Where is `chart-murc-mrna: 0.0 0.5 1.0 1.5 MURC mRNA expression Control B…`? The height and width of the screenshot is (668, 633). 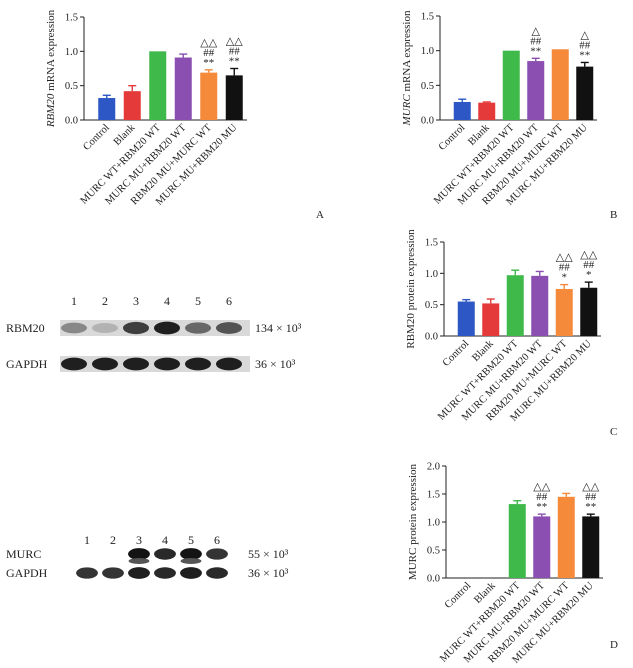
chart-murc-mrna: 0.0 0.5 1.0 1.5 MURC mRNA expression Control B… is located at coordinates (509, 115).